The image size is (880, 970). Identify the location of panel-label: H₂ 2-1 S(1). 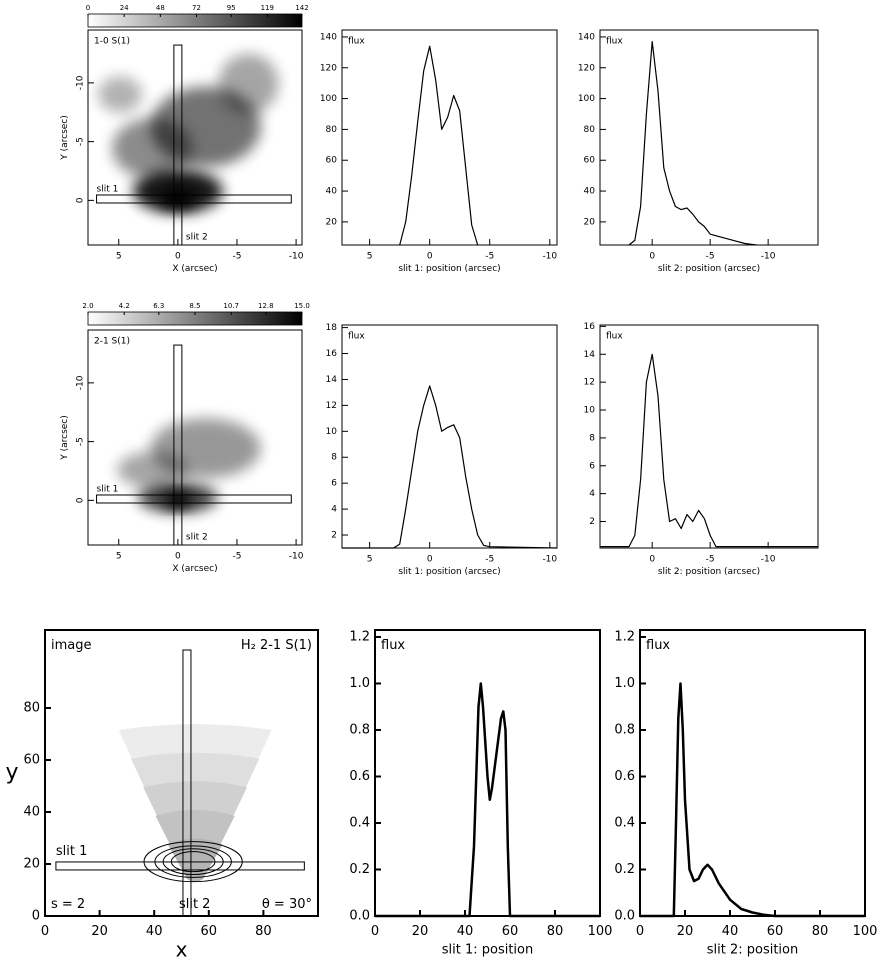
(276, 645).